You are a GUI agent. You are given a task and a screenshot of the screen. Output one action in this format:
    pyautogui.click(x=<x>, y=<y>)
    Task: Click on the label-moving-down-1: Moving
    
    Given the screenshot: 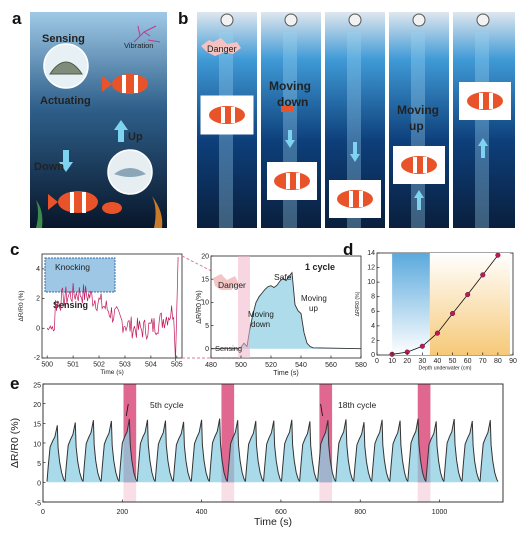 What is the action you would take?
    pyautogui.click(x=290, y=86)
    